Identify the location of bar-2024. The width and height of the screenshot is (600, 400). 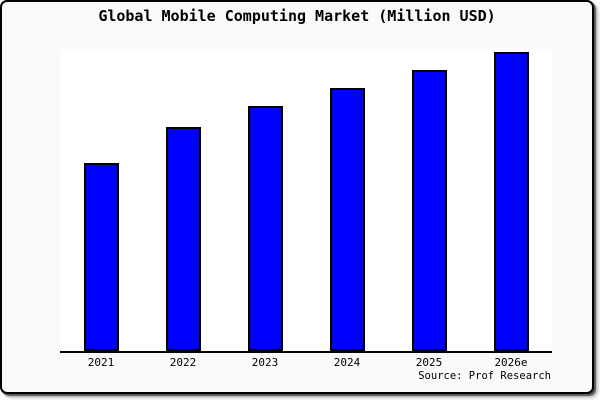
(347, 219).